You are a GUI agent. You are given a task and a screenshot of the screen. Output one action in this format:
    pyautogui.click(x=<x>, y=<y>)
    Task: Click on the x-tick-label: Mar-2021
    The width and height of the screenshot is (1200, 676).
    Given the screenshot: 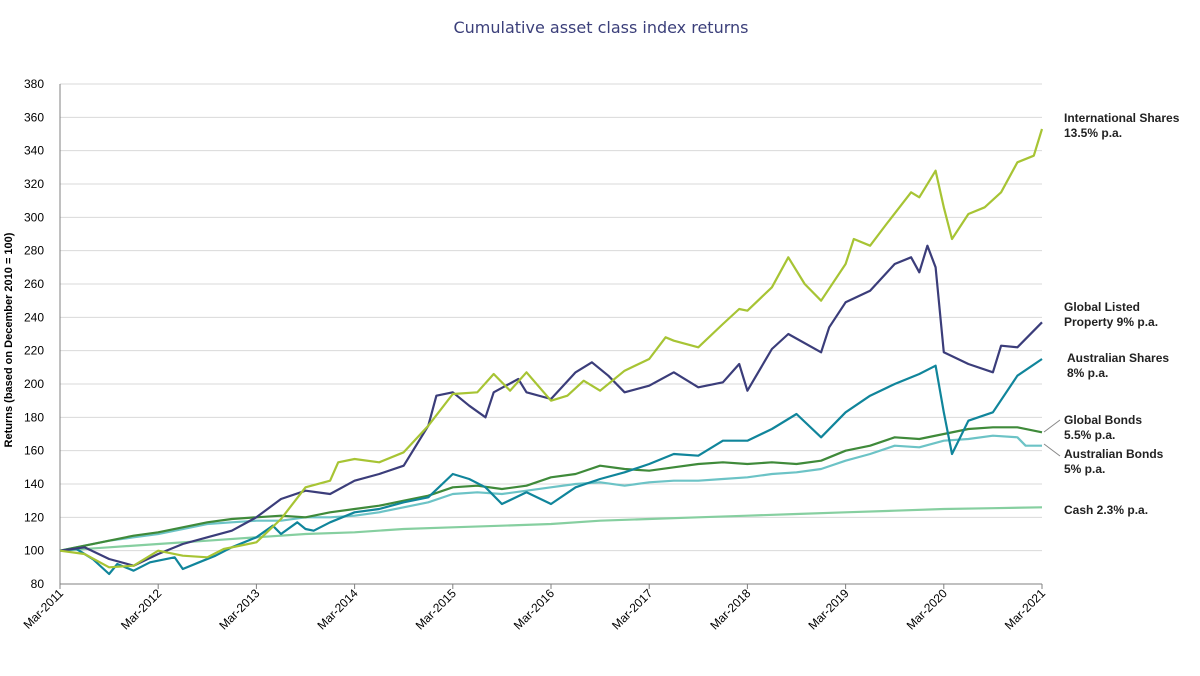 What is the action you would take?
    pyautogui.click(x=1025, y=609)
    